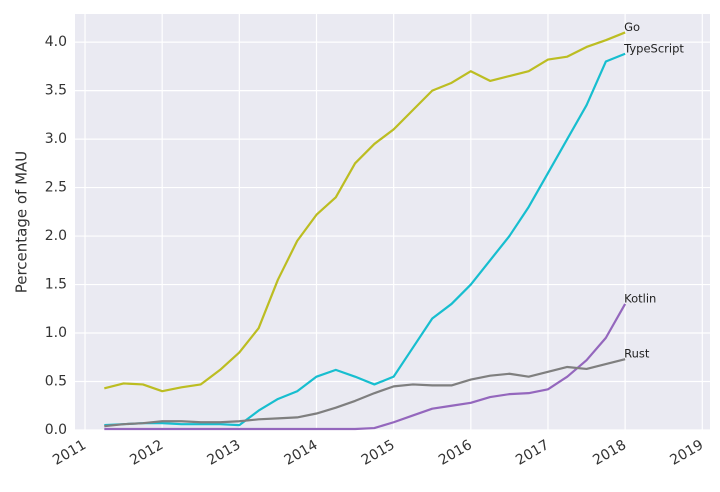  I want to click on y-tick-label: 3.0, so click(56, 139).